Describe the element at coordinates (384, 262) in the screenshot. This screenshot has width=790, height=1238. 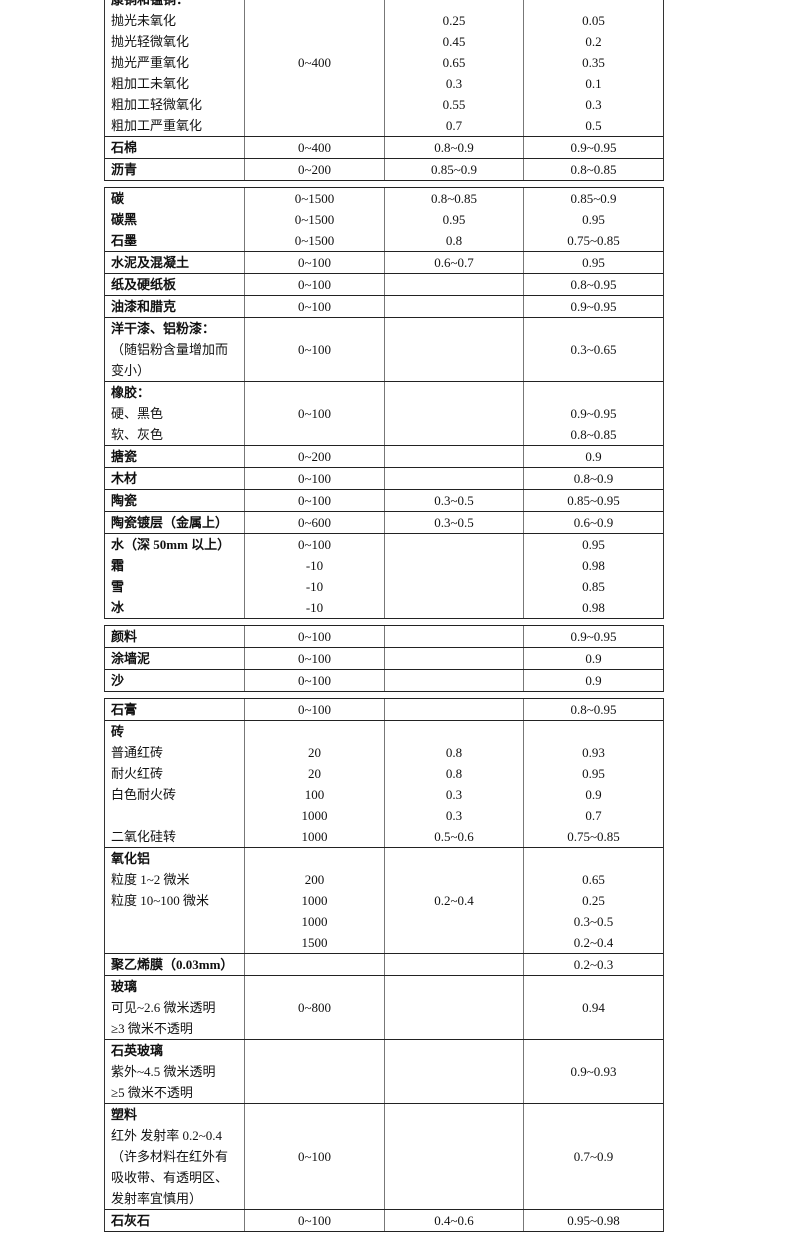
I see `table-row: 水泥及混凝土 0~100 0.6~0.7 0.95` at that location.